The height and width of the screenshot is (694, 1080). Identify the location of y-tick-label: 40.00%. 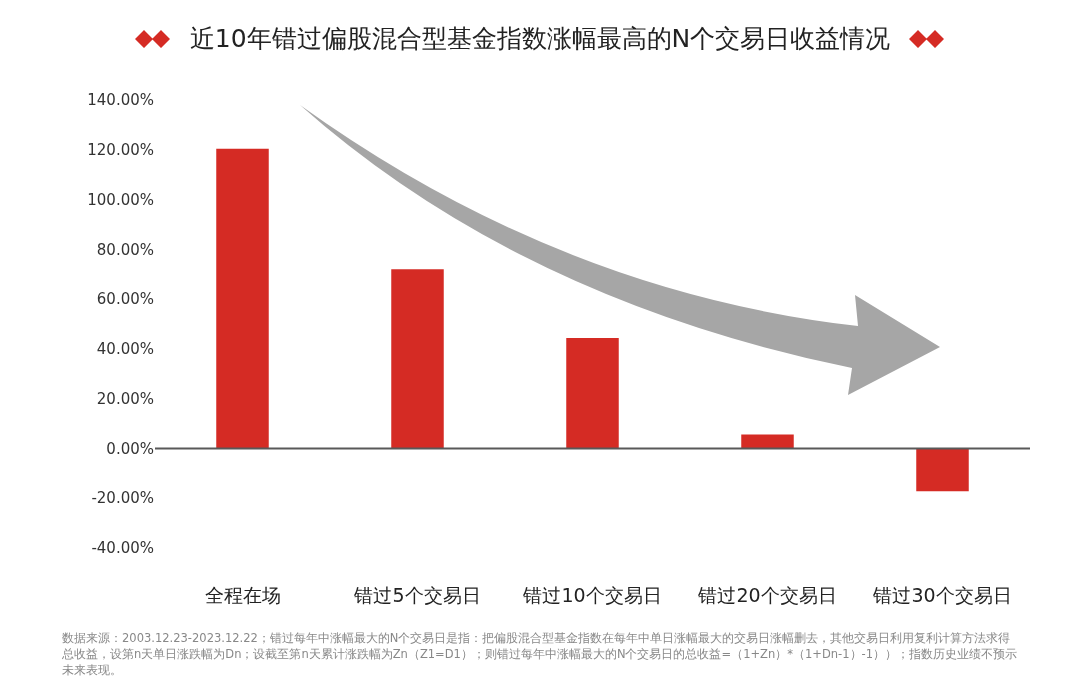
(125, 349).